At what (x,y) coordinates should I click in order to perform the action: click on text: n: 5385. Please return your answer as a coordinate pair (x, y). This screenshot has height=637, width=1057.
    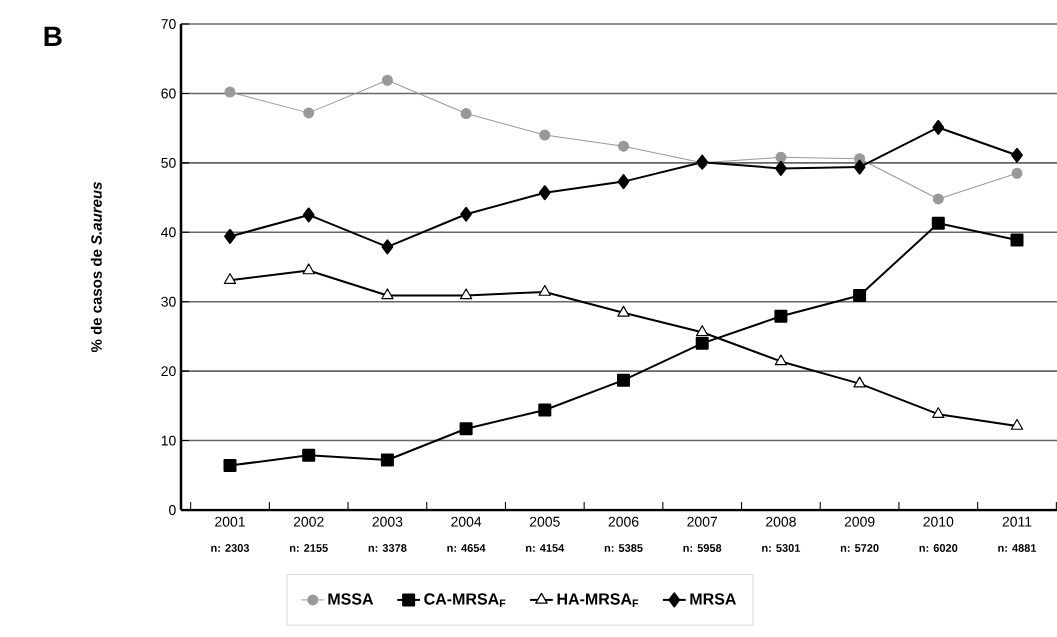
    Looking at the image, I should click on (623, 548).